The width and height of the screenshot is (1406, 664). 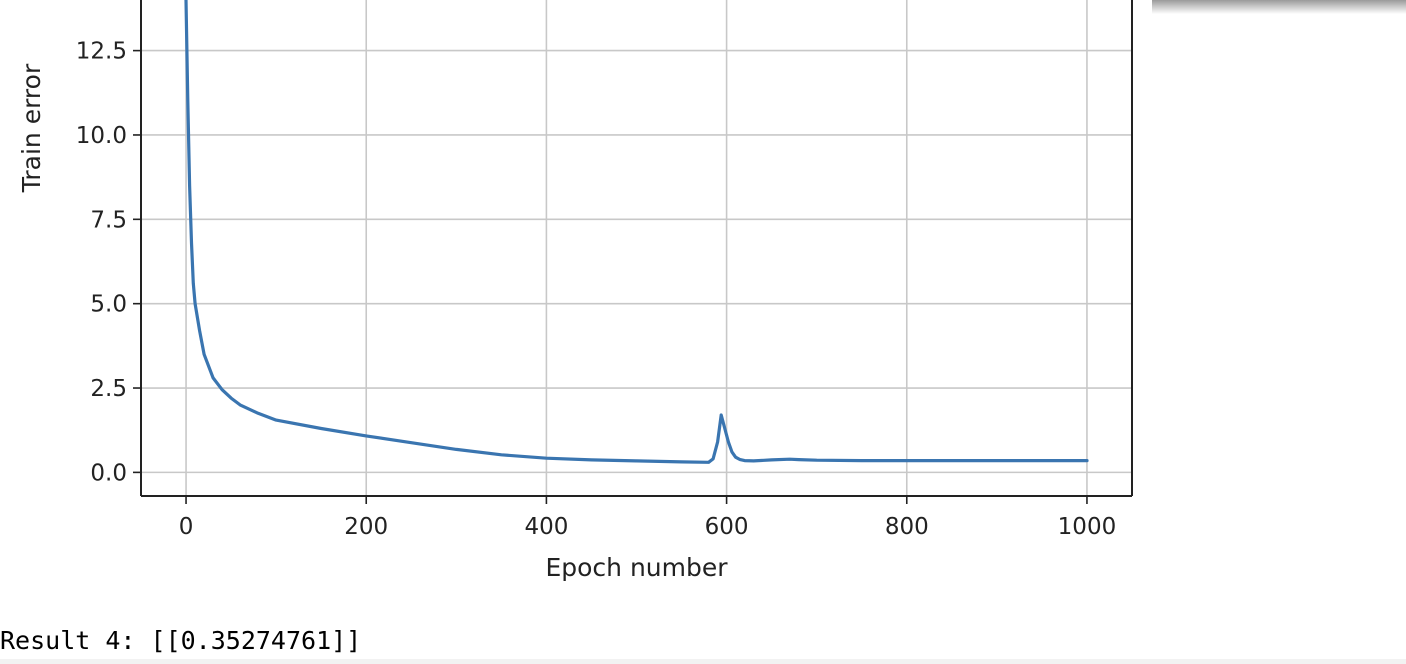 I want to click on y-tick-label-2: 5.0, so click(x=108, y=305).